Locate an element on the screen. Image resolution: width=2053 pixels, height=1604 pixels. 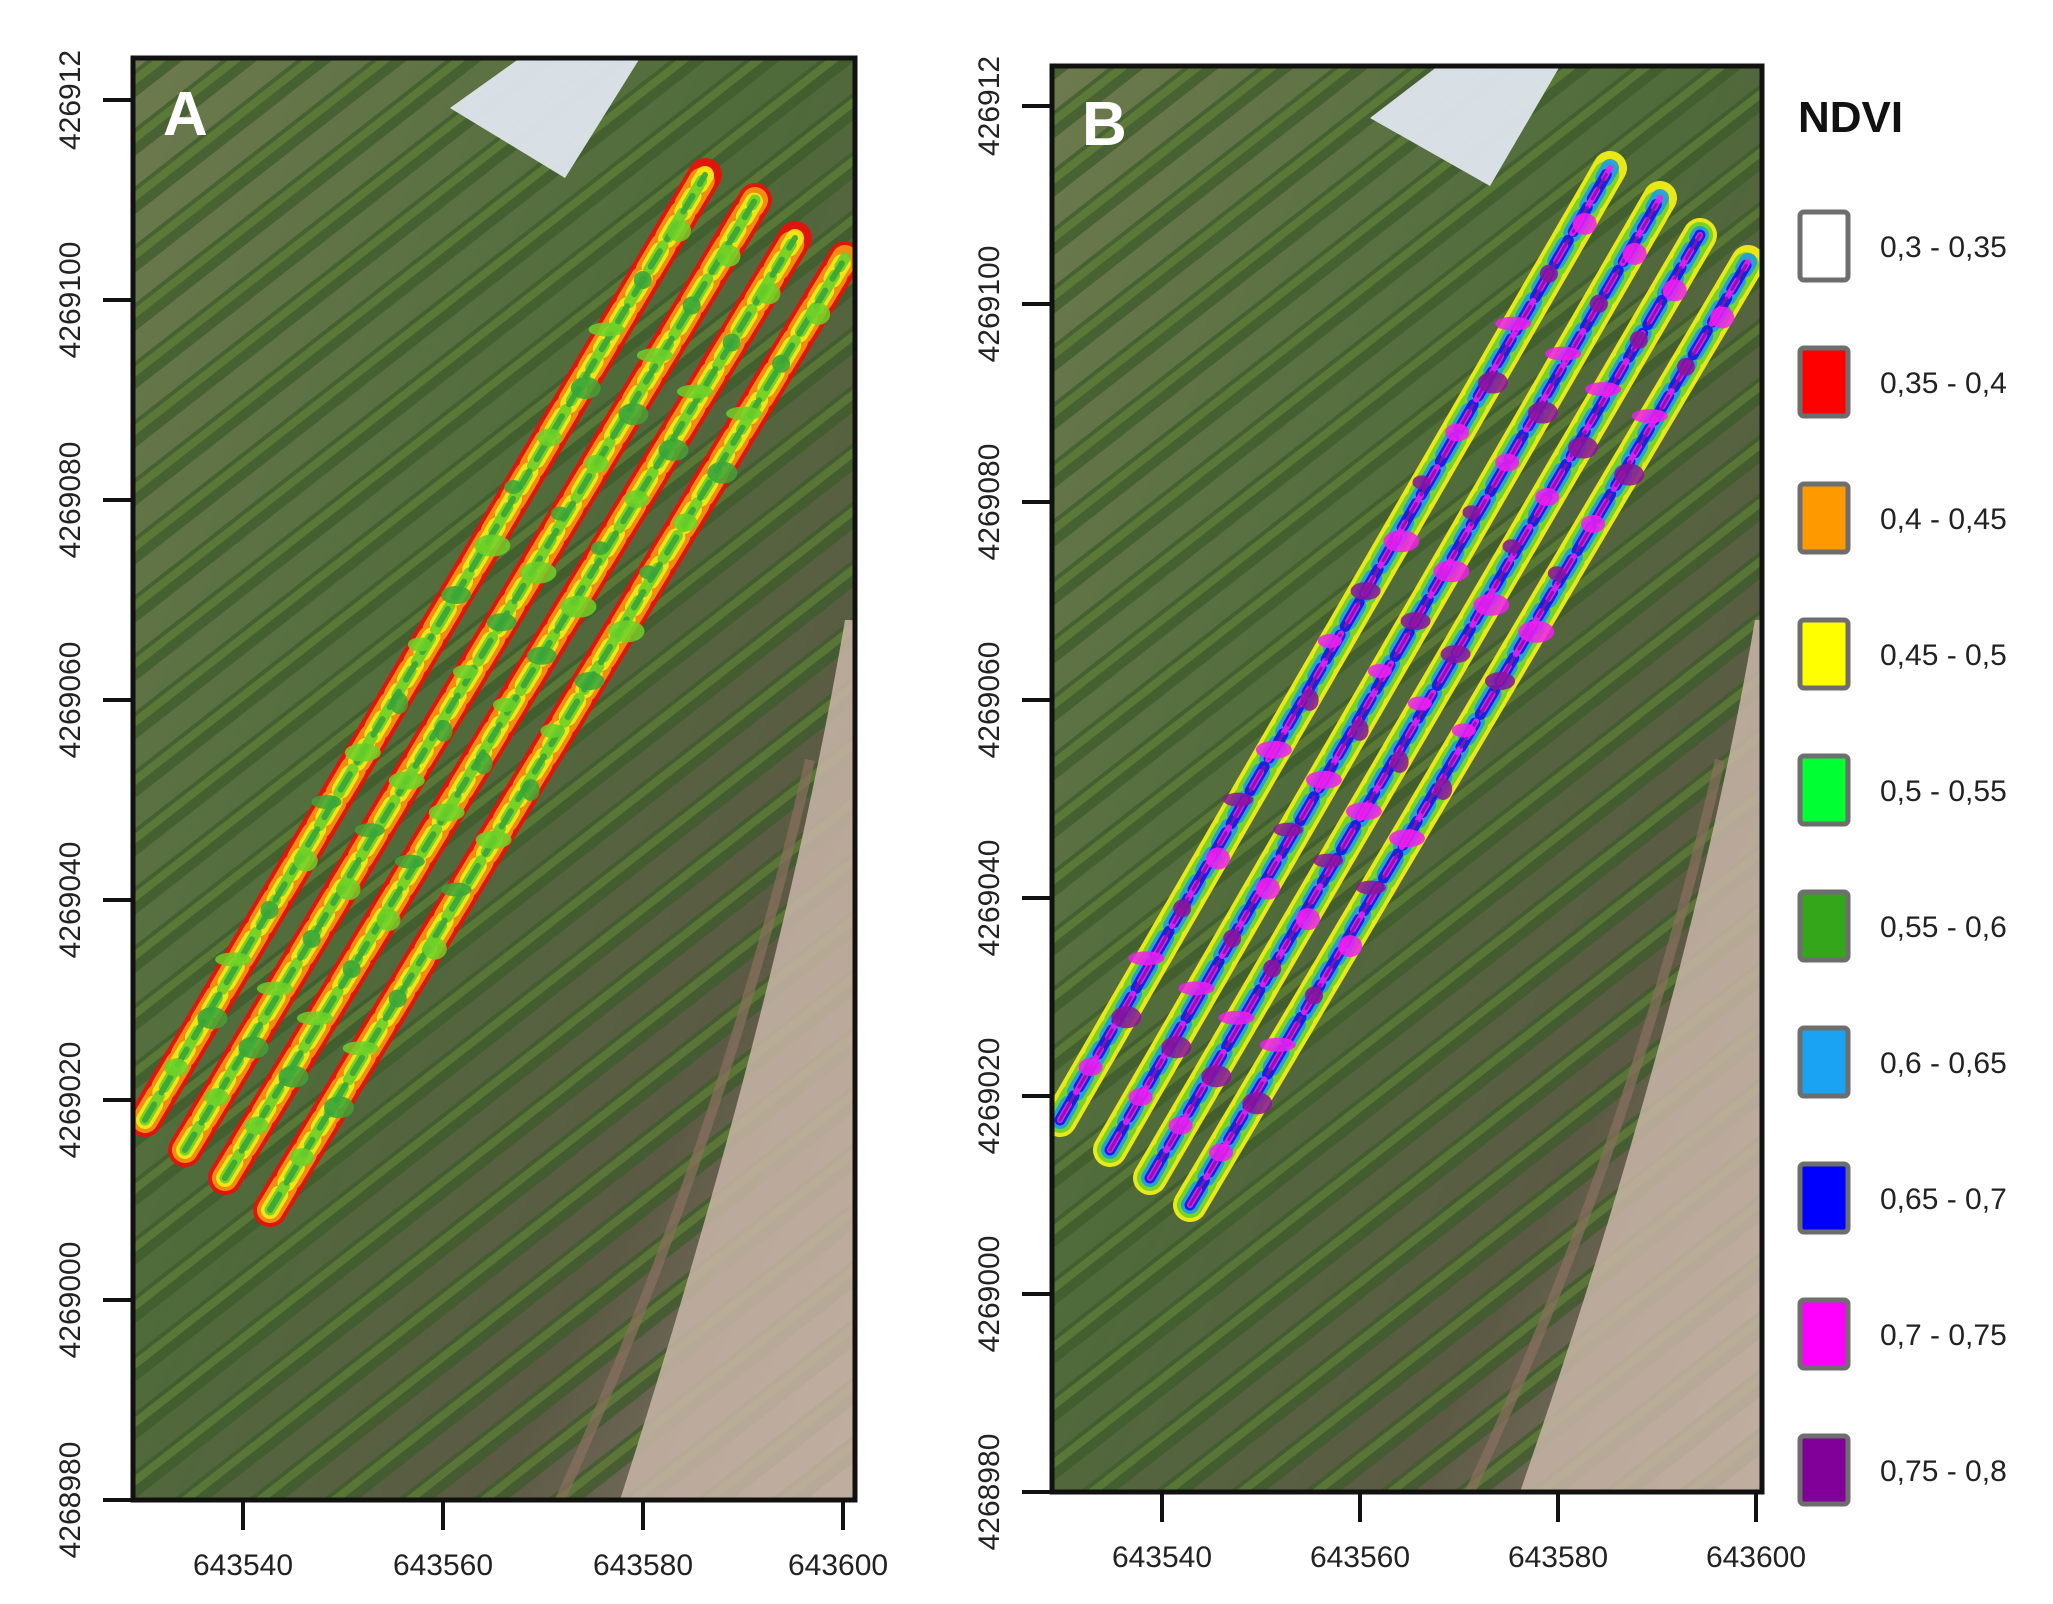
x-tick-label: 643580 is located at coordinates (643, 1565).